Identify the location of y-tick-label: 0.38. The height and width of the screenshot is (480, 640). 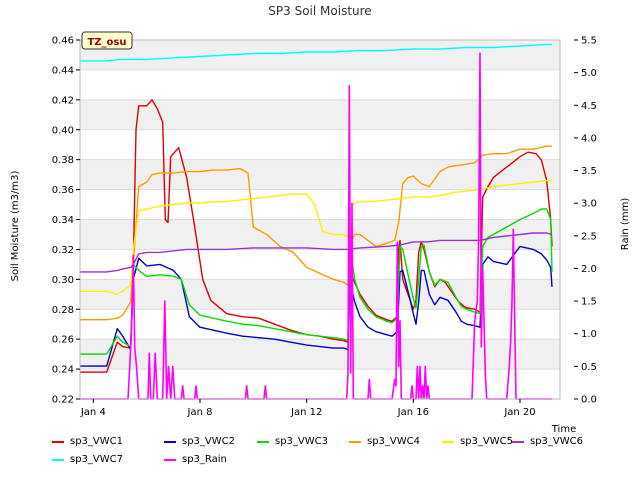
(63, 160).